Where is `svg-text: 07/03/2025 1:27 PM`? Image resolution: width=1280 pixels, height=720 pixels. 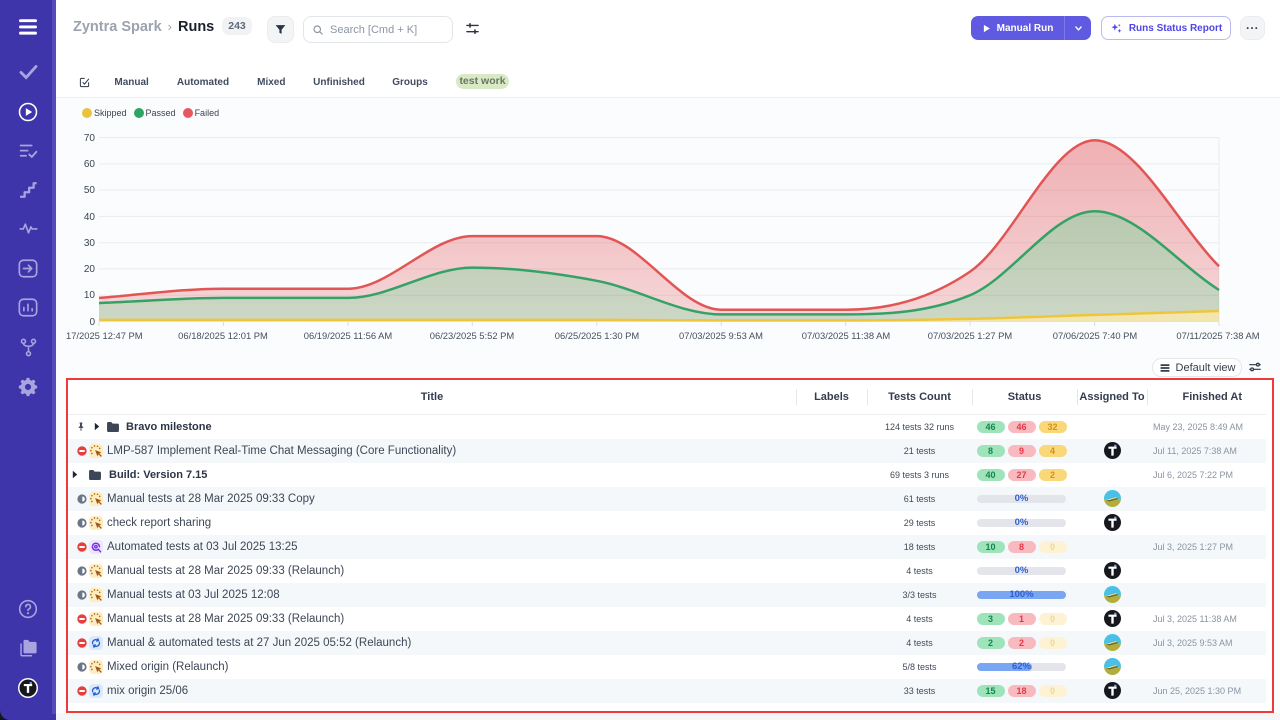 svg-text: 07/03/2025 1:27 PM is located at coordinates (970, 335).